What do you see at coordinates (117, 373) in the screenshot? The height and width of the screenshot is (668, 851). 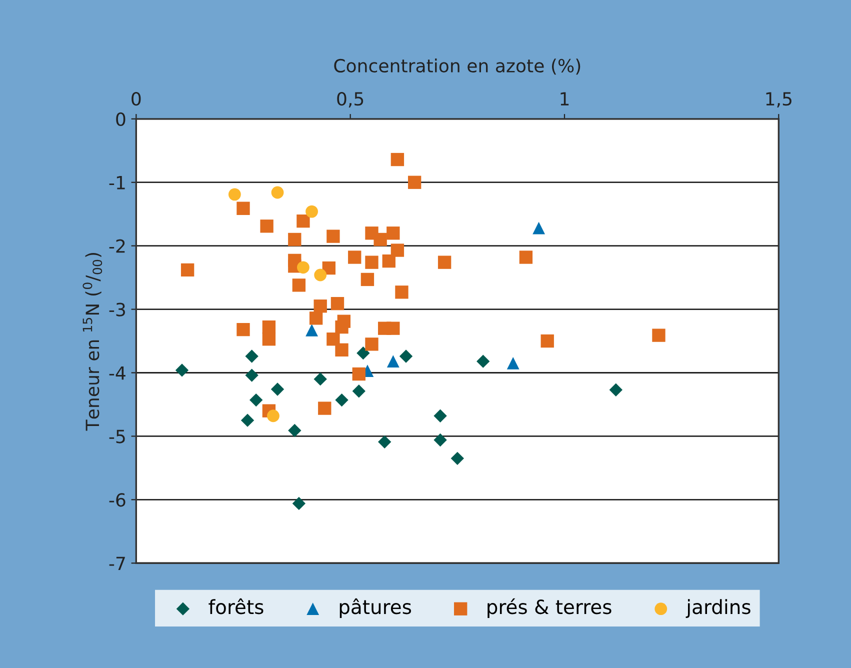 I see `y-tick-label: -4` at bounding box center [117, 373].